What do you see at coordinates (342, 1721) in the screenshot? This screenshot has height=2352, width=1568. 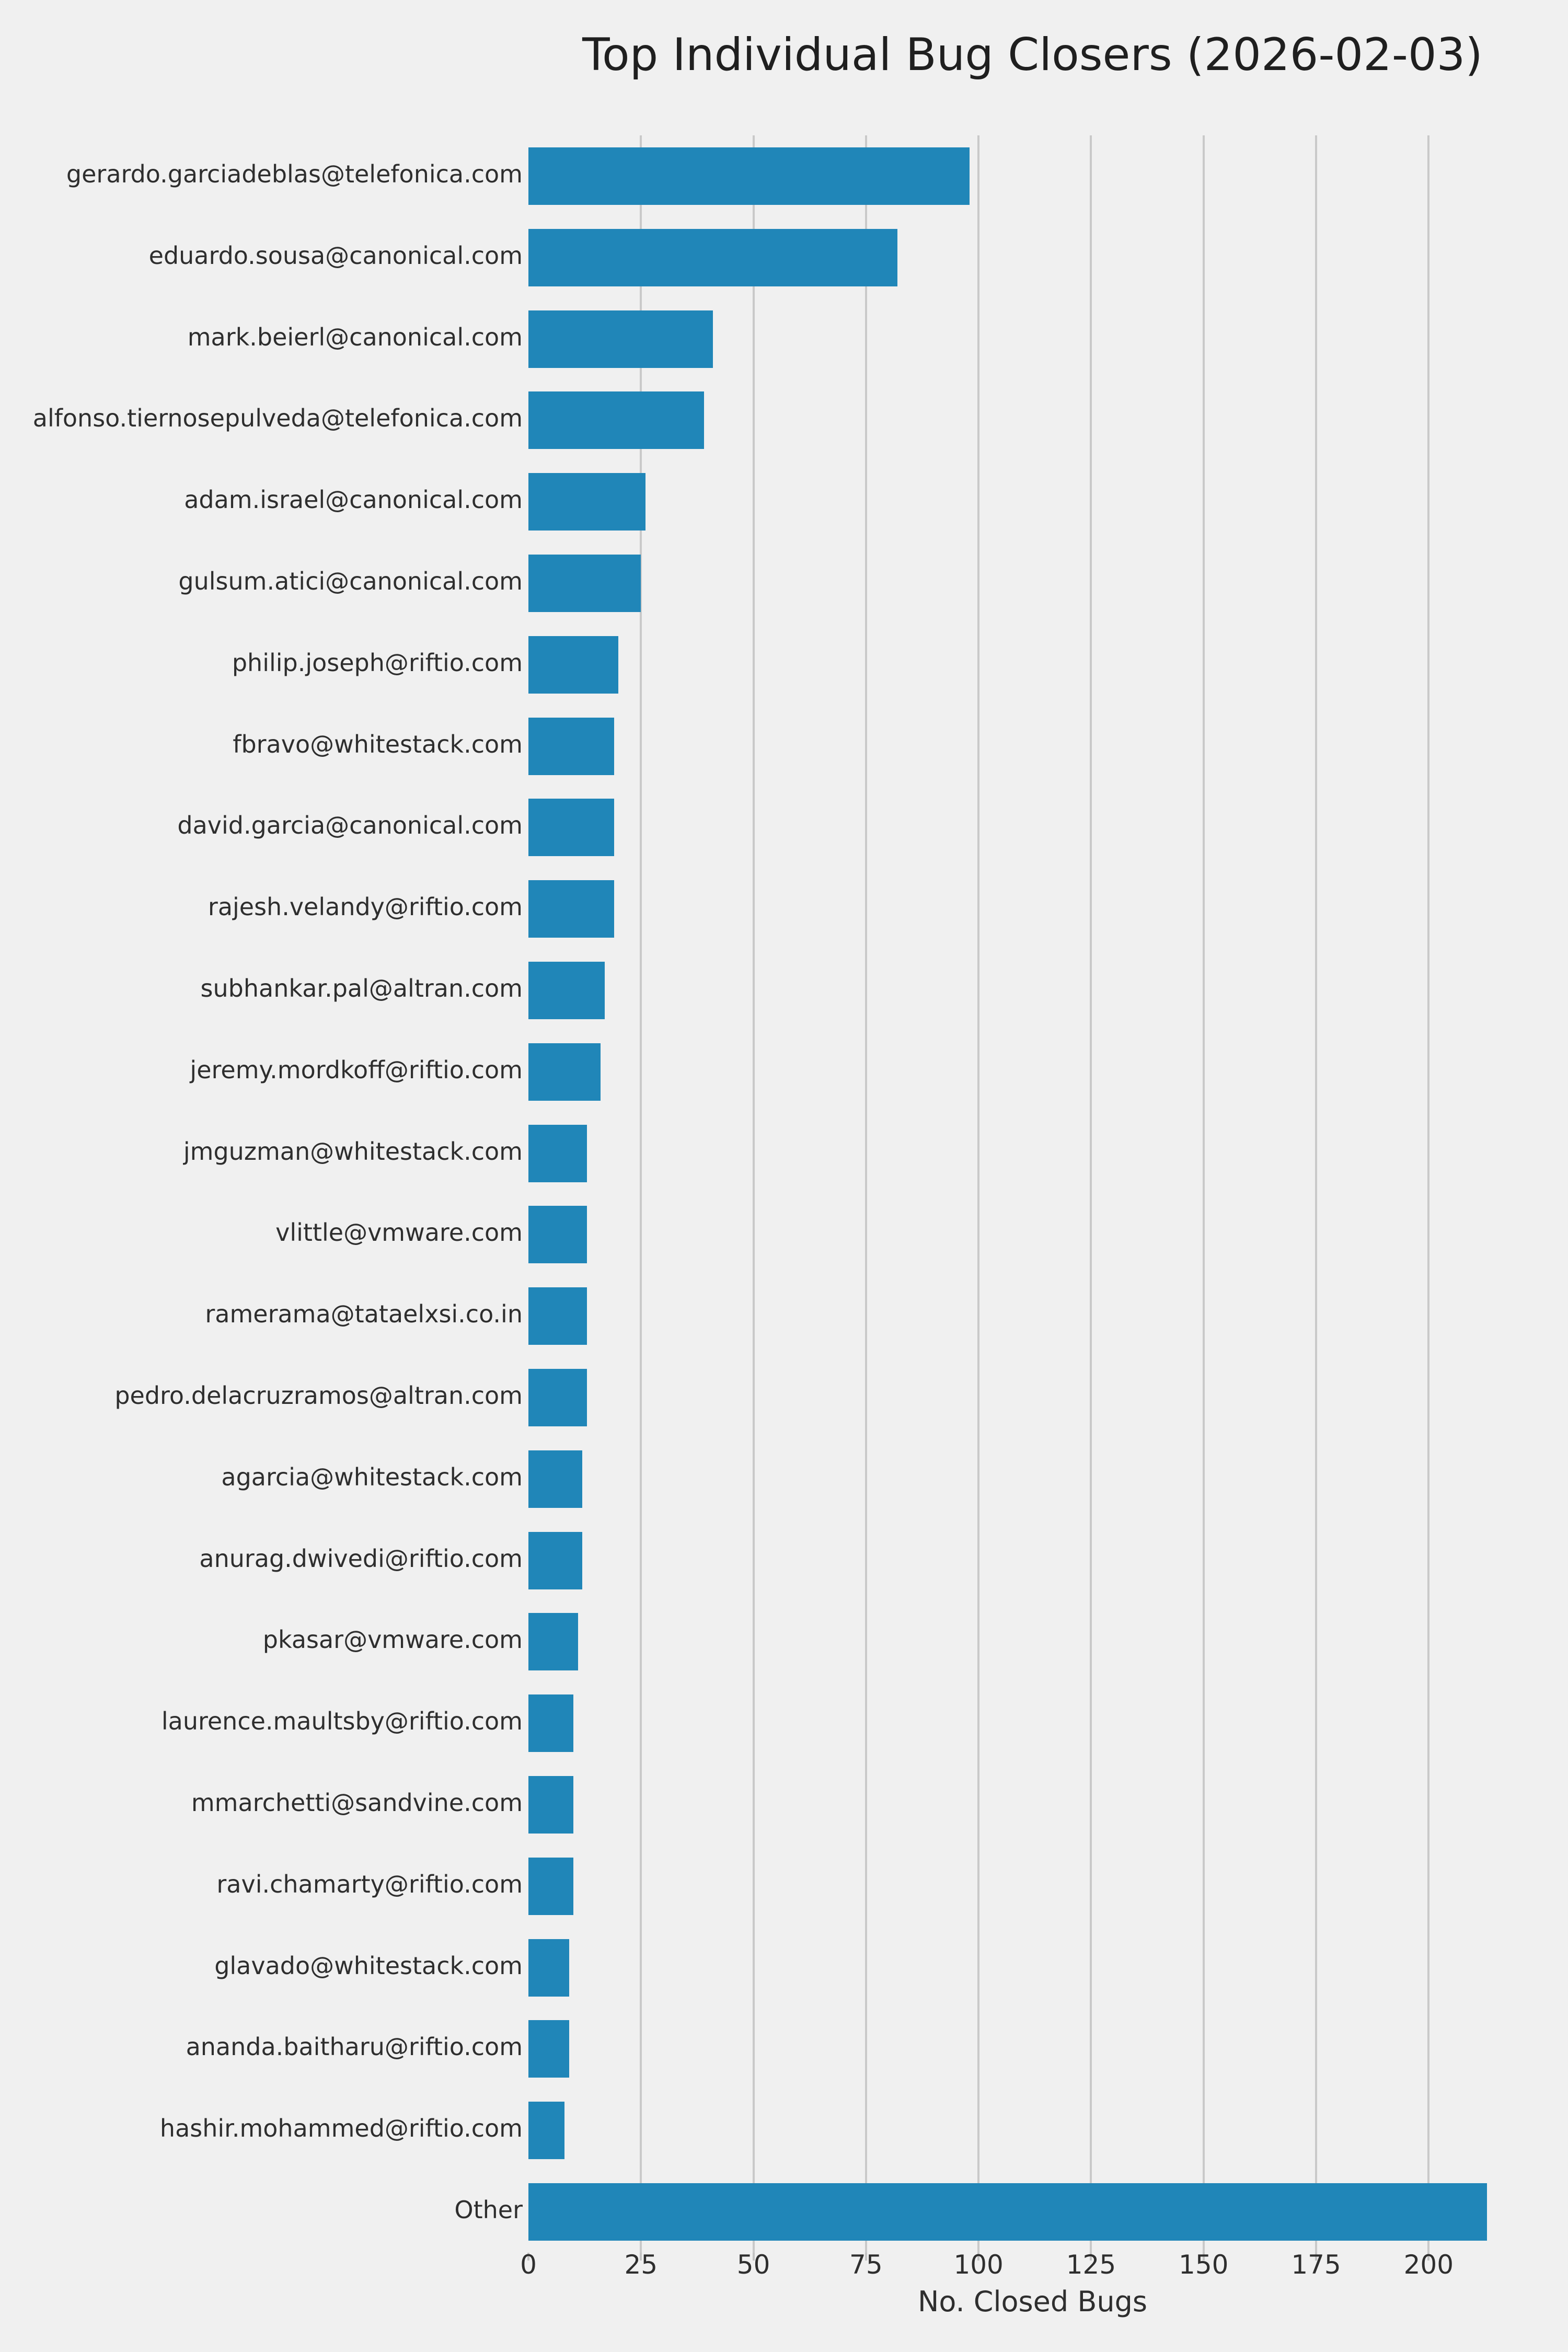 I see `y-axis-label: laurence.maultsby@riftio.com` at bounding box center [342, 1721].